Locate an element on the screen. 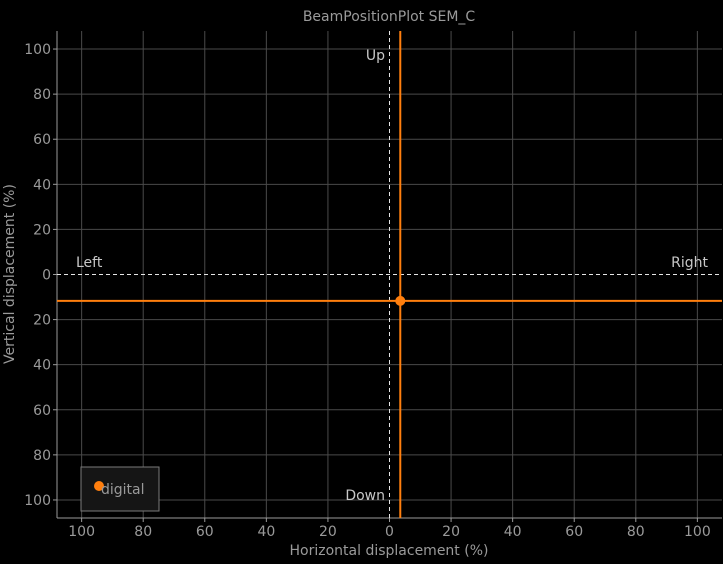  legend-box is located at coordinates (120, 489).